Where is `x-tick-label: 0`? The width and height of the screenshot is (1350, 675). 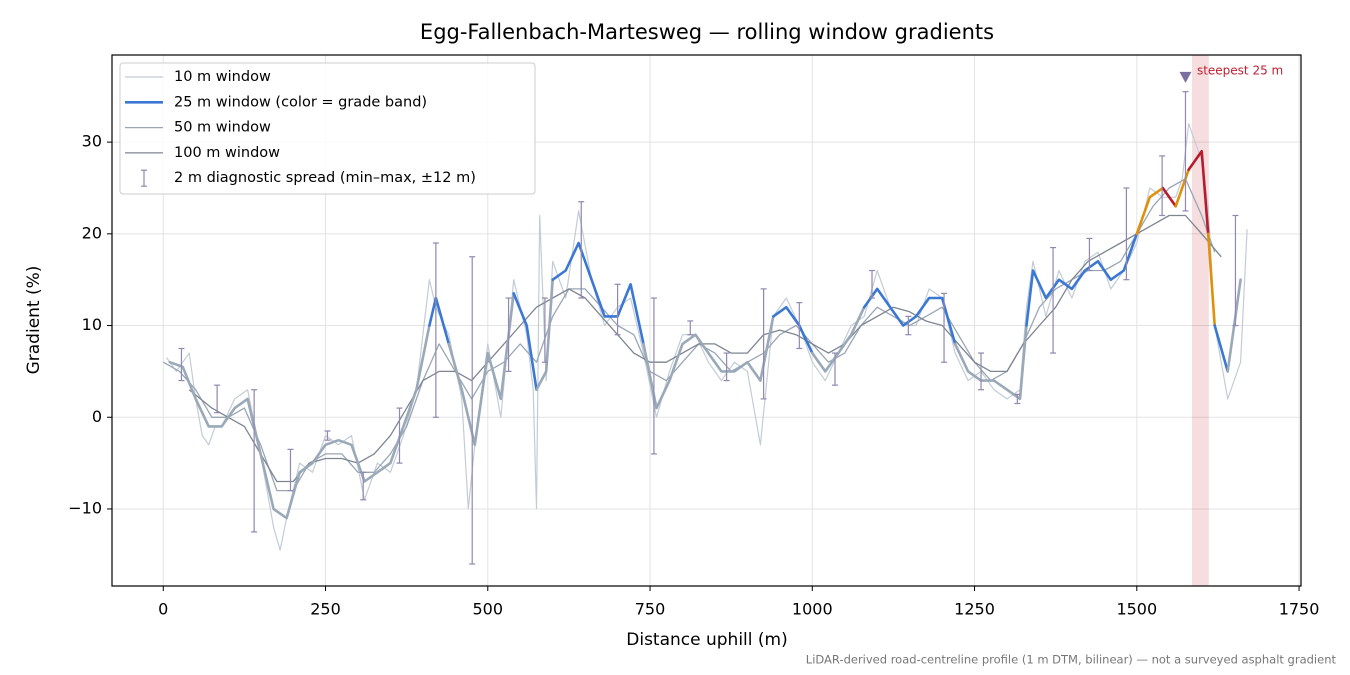 x-tick-label: 0 is located at coordinates (163, 609).